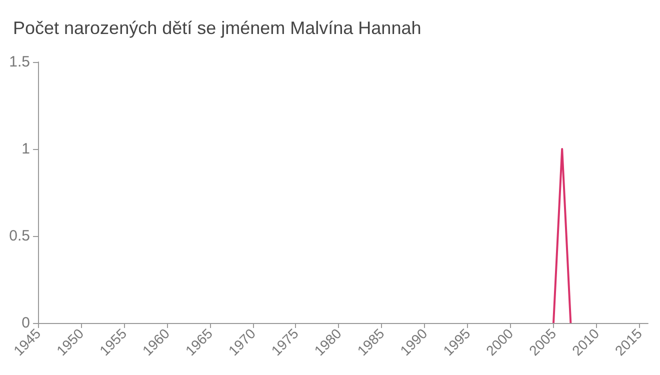 Image resolution: width=660 pixels, height=375 pixels. What do you see at coordinates (19, 236) in the screenshot?
I see `y-tick-label: 0.5` at bounding box center [19, 236].